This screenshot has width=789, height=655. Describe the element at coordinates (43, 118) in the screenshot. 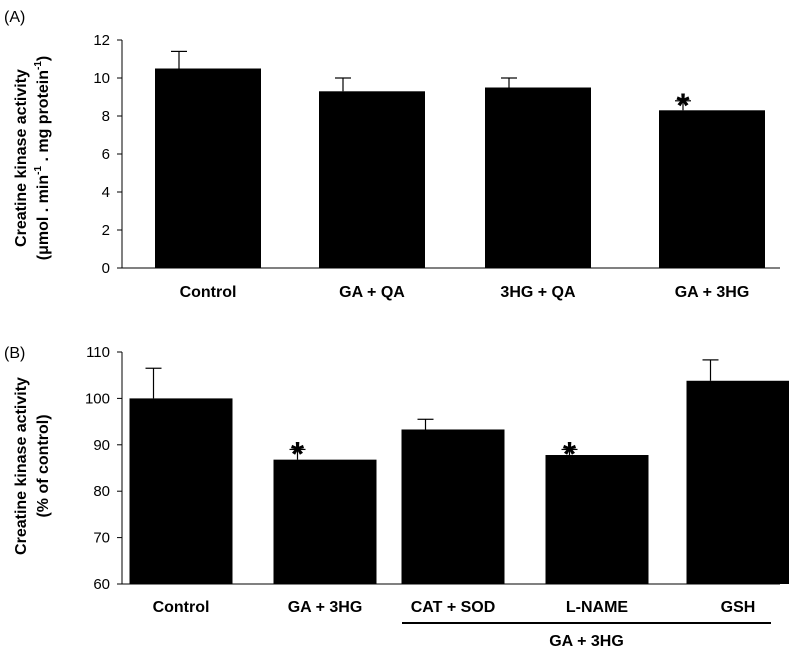

I see `panel-a-ylabel-part-2: . mg protein` at that location.